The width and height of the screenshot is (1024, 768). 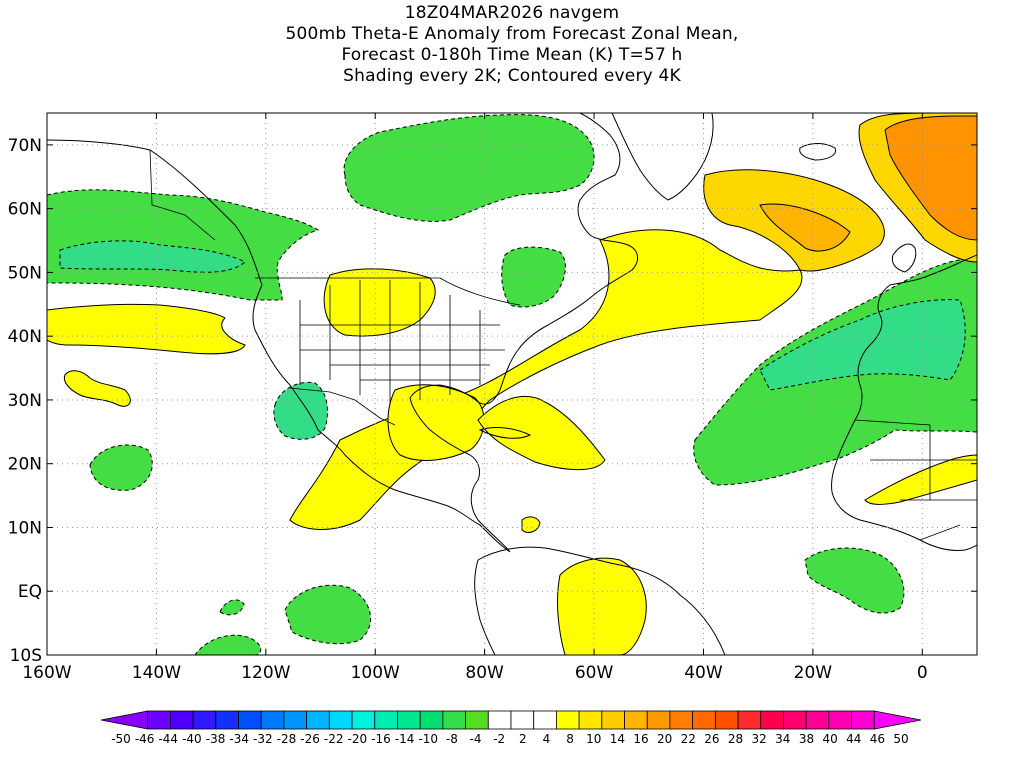 What do you see at coordinates (512, 55) in the screenshot?
I see `title-line-3: Forecast 0-180h Time Mean (K) T=57 h` at bounding box center [512, 55].